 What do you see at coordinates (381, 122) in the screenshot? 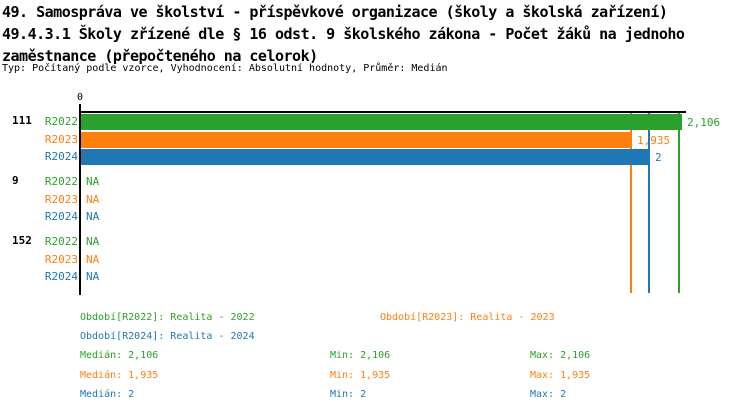
I see `value-bar-r2022` at bounding box center [381, 122].